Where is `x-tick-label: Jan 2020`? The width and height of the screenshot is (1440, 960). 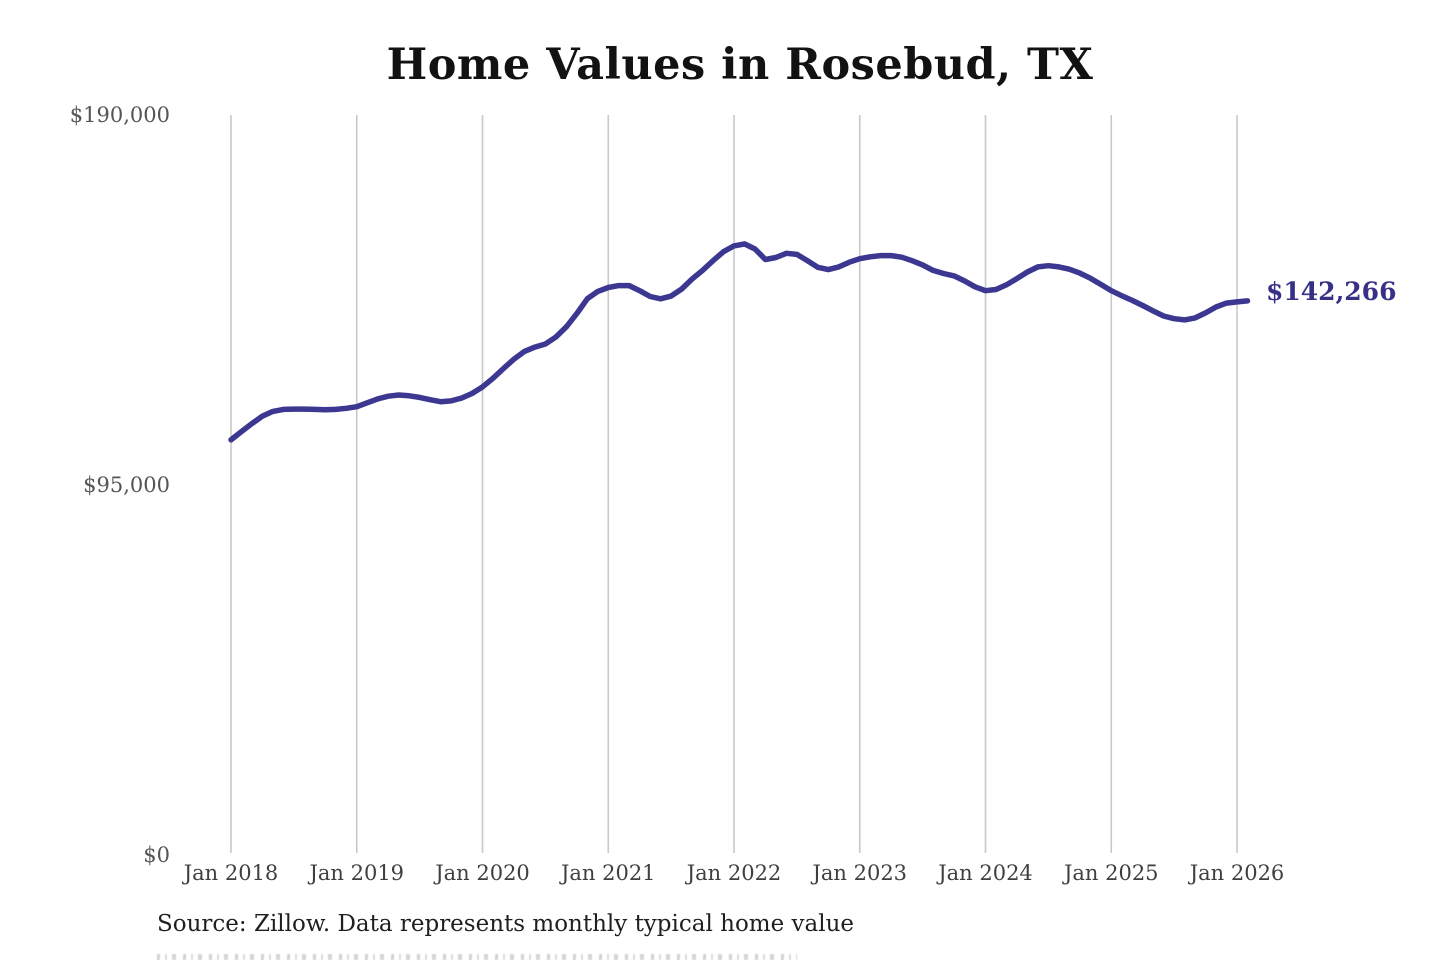
x-tick-label: Jan 2020 is located at coordinates (481, 873).